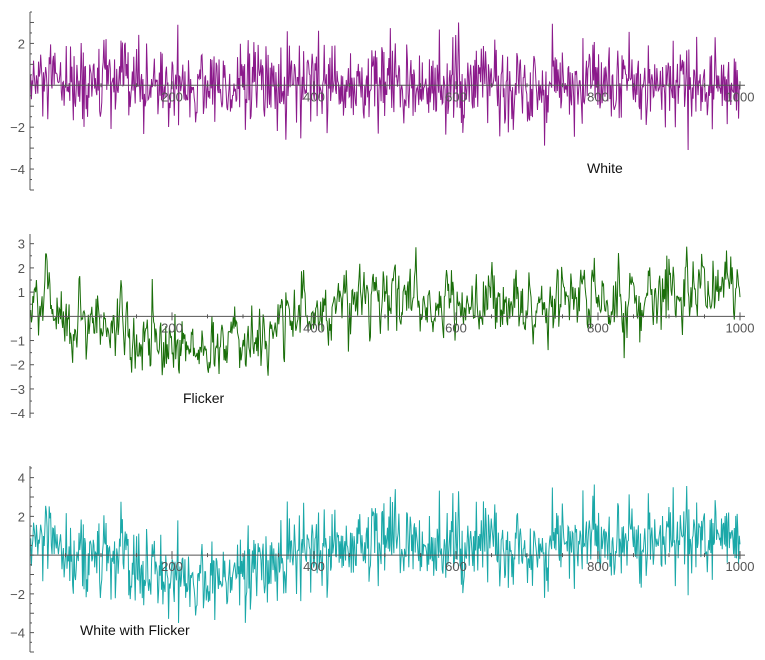 This screenshot has width=765, height=660. I want to click on series-annotation: White, so click(605, 168).